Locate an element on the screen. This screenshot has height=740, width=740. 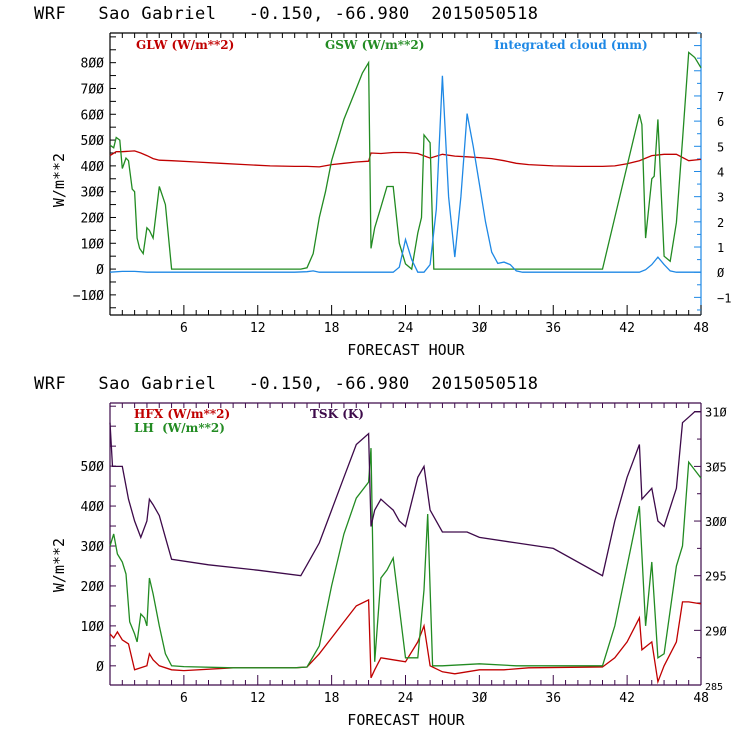
right-y-tick-label: 7 is located at coordinates (720, 97).